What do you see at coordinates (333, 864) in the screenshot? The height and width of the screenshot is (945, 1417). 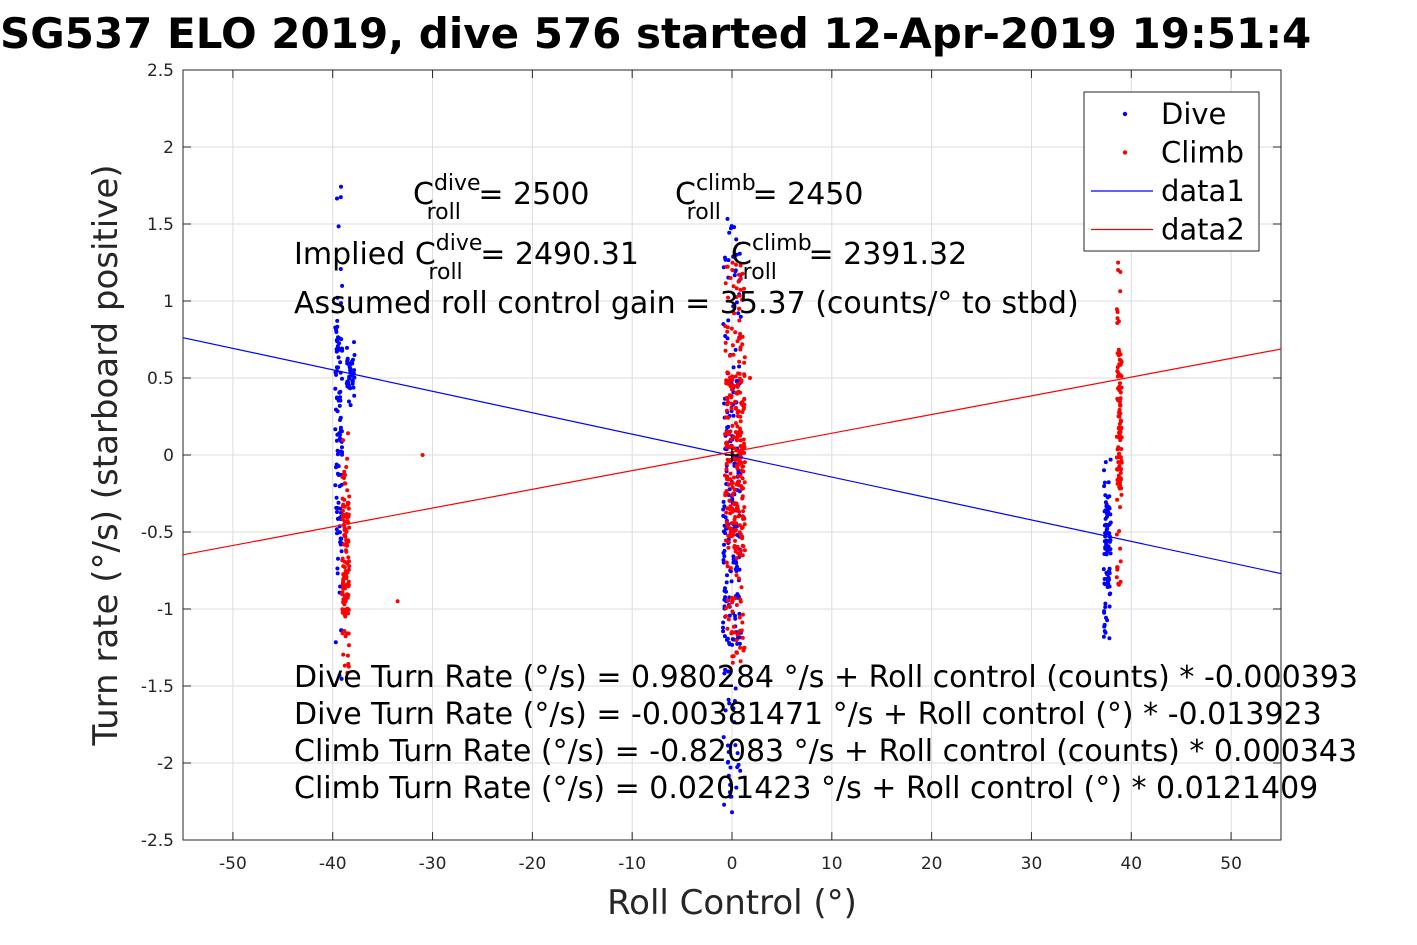 I see `x-tick-label: -40` at bounding box center [333, 864].